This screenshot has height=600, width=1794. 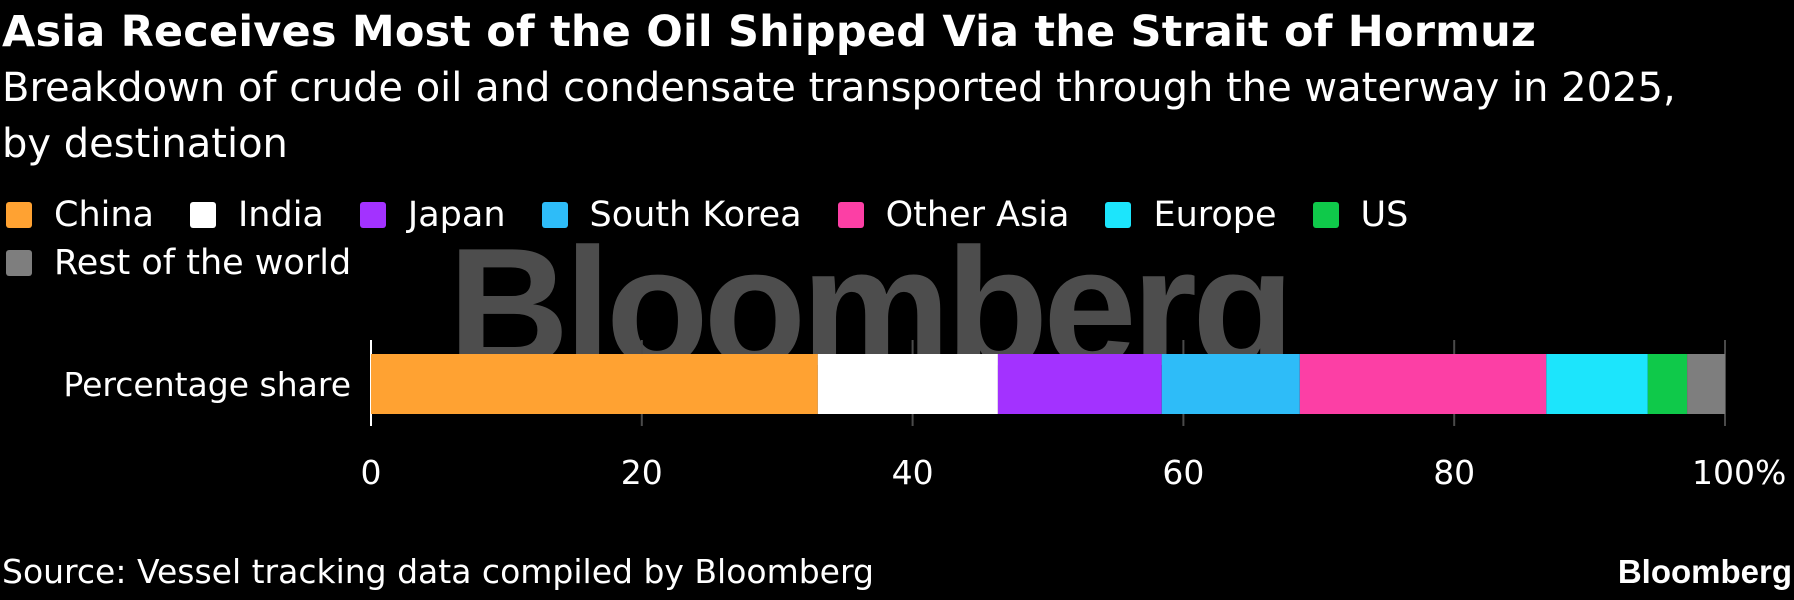 I want to click on legend-label-china: China, so click(x=104, y=215).